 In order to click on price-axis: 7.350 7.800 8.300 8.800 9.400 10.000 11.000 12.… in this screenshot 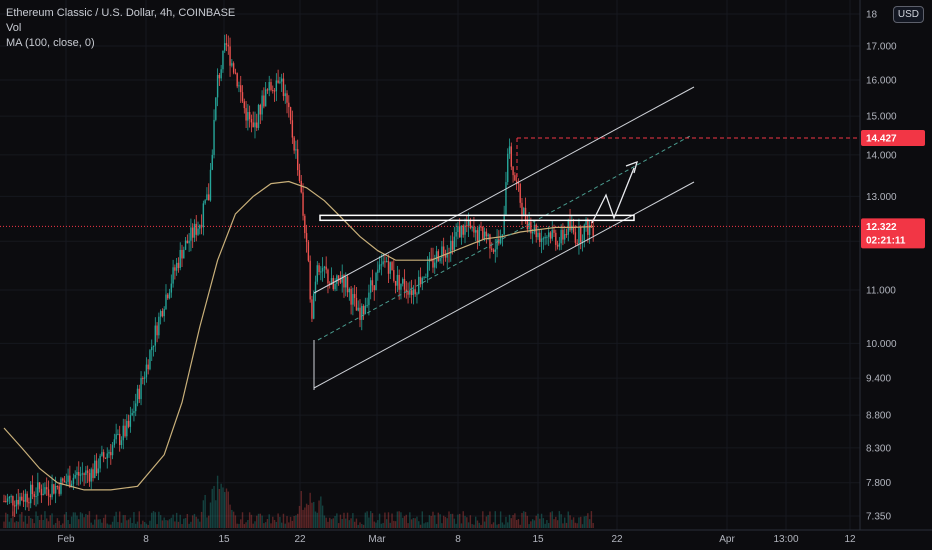, I will do `click(881, 265)`.